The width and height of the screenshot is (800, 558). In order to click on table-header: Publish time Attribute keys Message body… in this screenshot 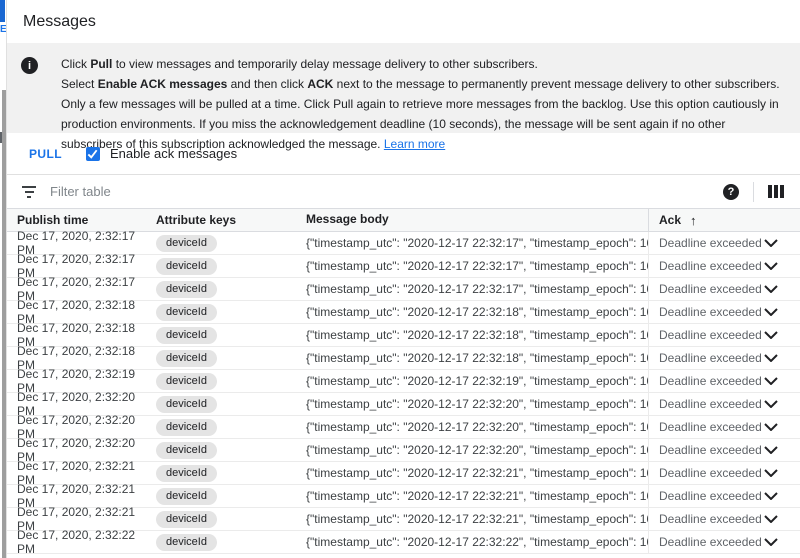, I will do `click(403, 220)`.